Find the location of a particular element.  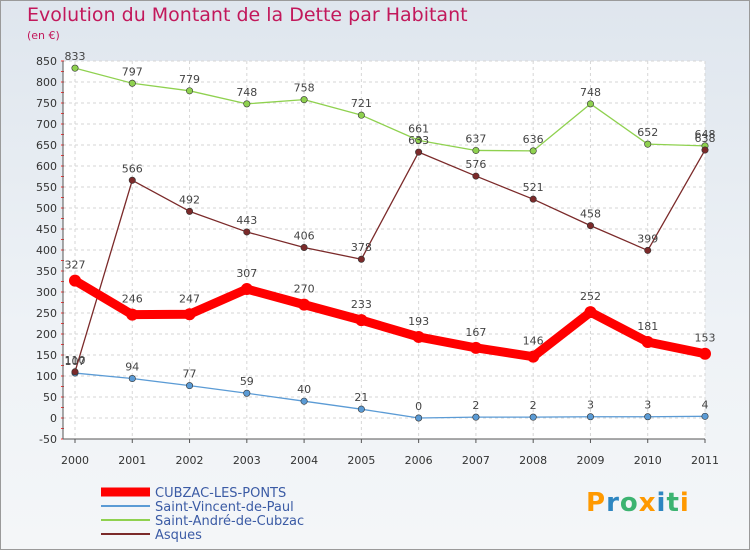

data-label: 458 is located at coordinates (590, 214).